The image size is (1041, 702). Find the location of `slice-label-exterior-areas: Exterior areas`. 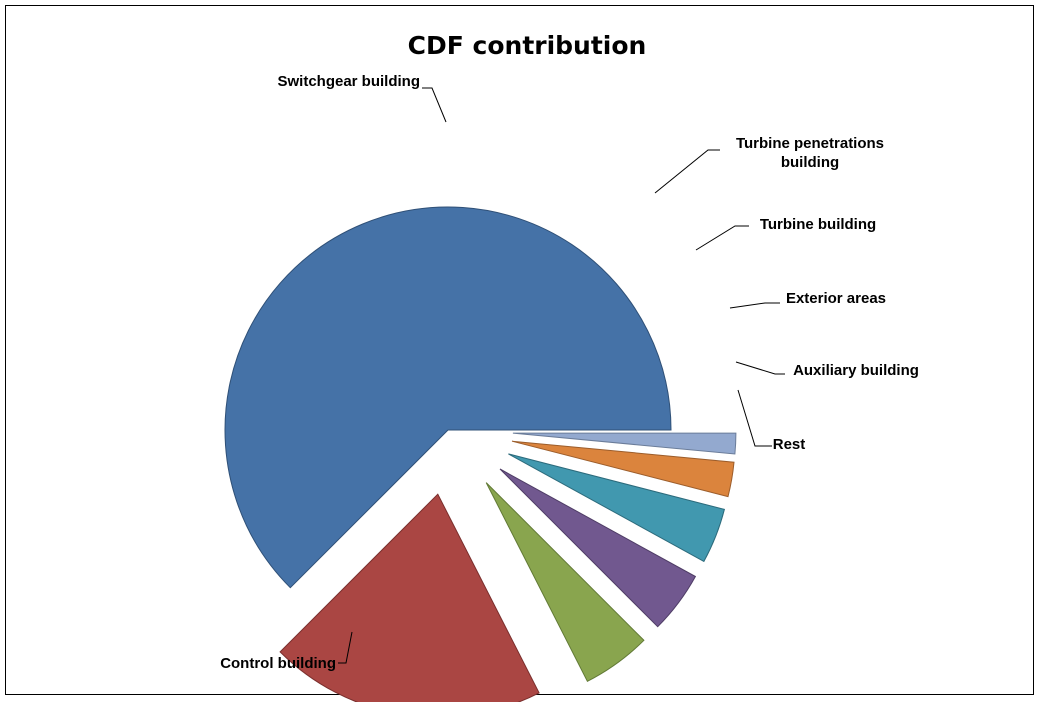

slice-label-exterior-areas: Exterior areas is located at coordinates (836, 298).